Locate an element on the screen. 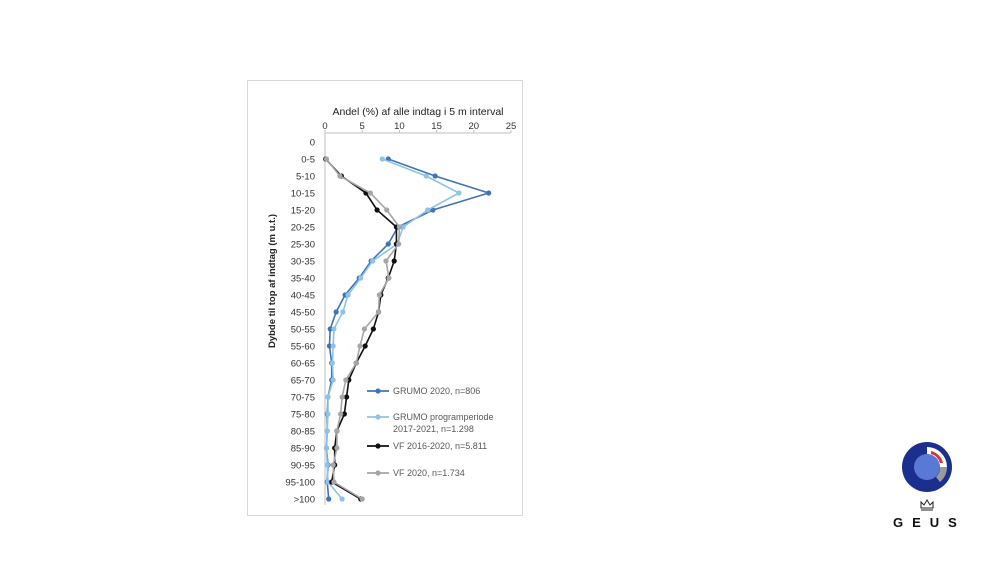  y-tick-label: 90-95 is located at coordinates (303, 466).